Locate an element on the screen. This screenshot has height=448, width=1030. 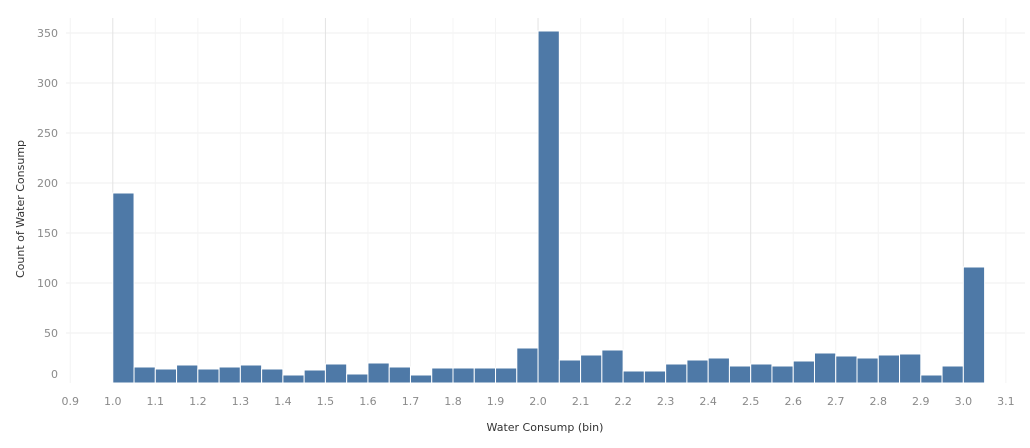
x-tick-label: 0.9 is located at coordinates (71, 401).